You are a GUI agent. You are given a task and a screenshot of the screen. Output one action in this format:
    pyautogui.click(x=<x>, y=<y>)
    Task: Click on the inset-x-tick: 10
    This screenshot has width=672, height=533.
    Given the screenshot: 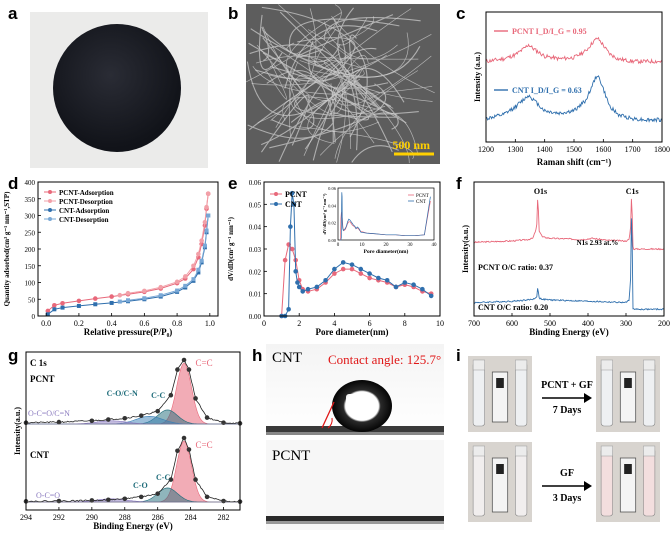 What is the action you would take?
    pyautogui.click(x=363, y=245)
    